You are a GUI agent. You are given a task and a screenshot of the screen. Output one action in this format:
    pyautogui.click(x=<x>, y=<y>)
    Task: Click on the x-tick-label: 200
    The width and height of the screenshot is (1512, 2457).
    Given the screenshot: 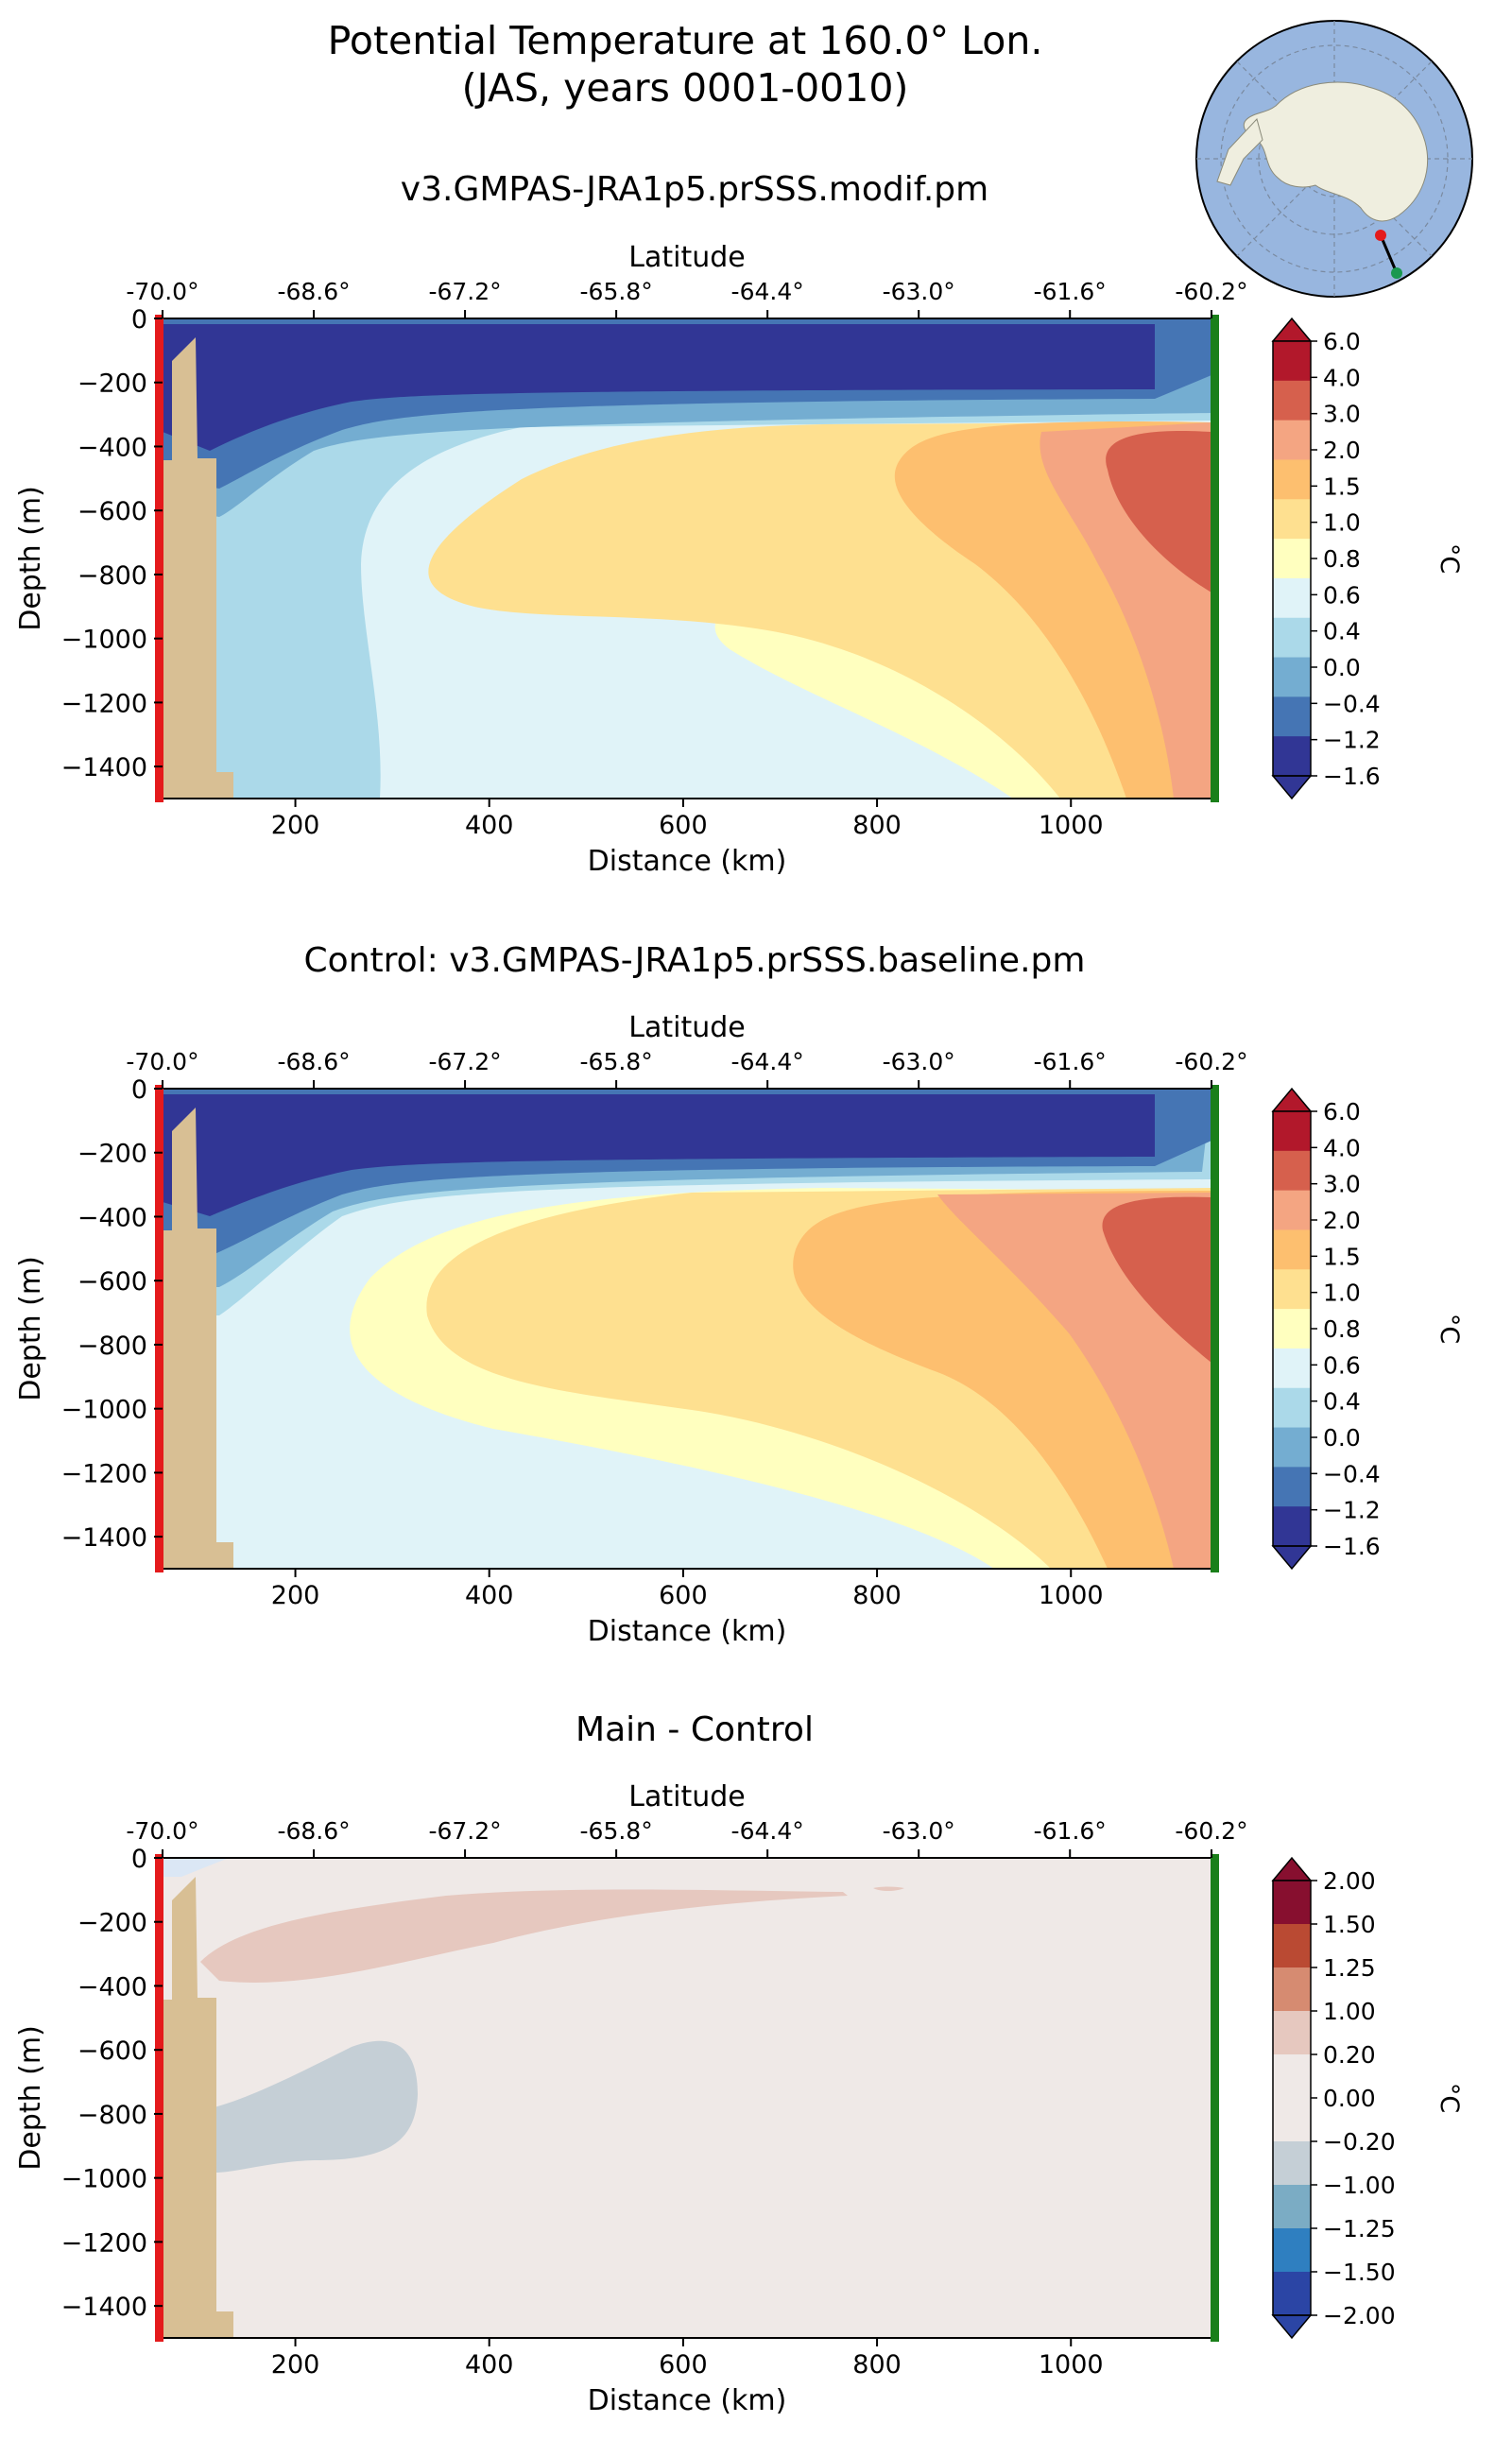 What is the action you would take?
    pyautogui.click(x=295, y=825)
    